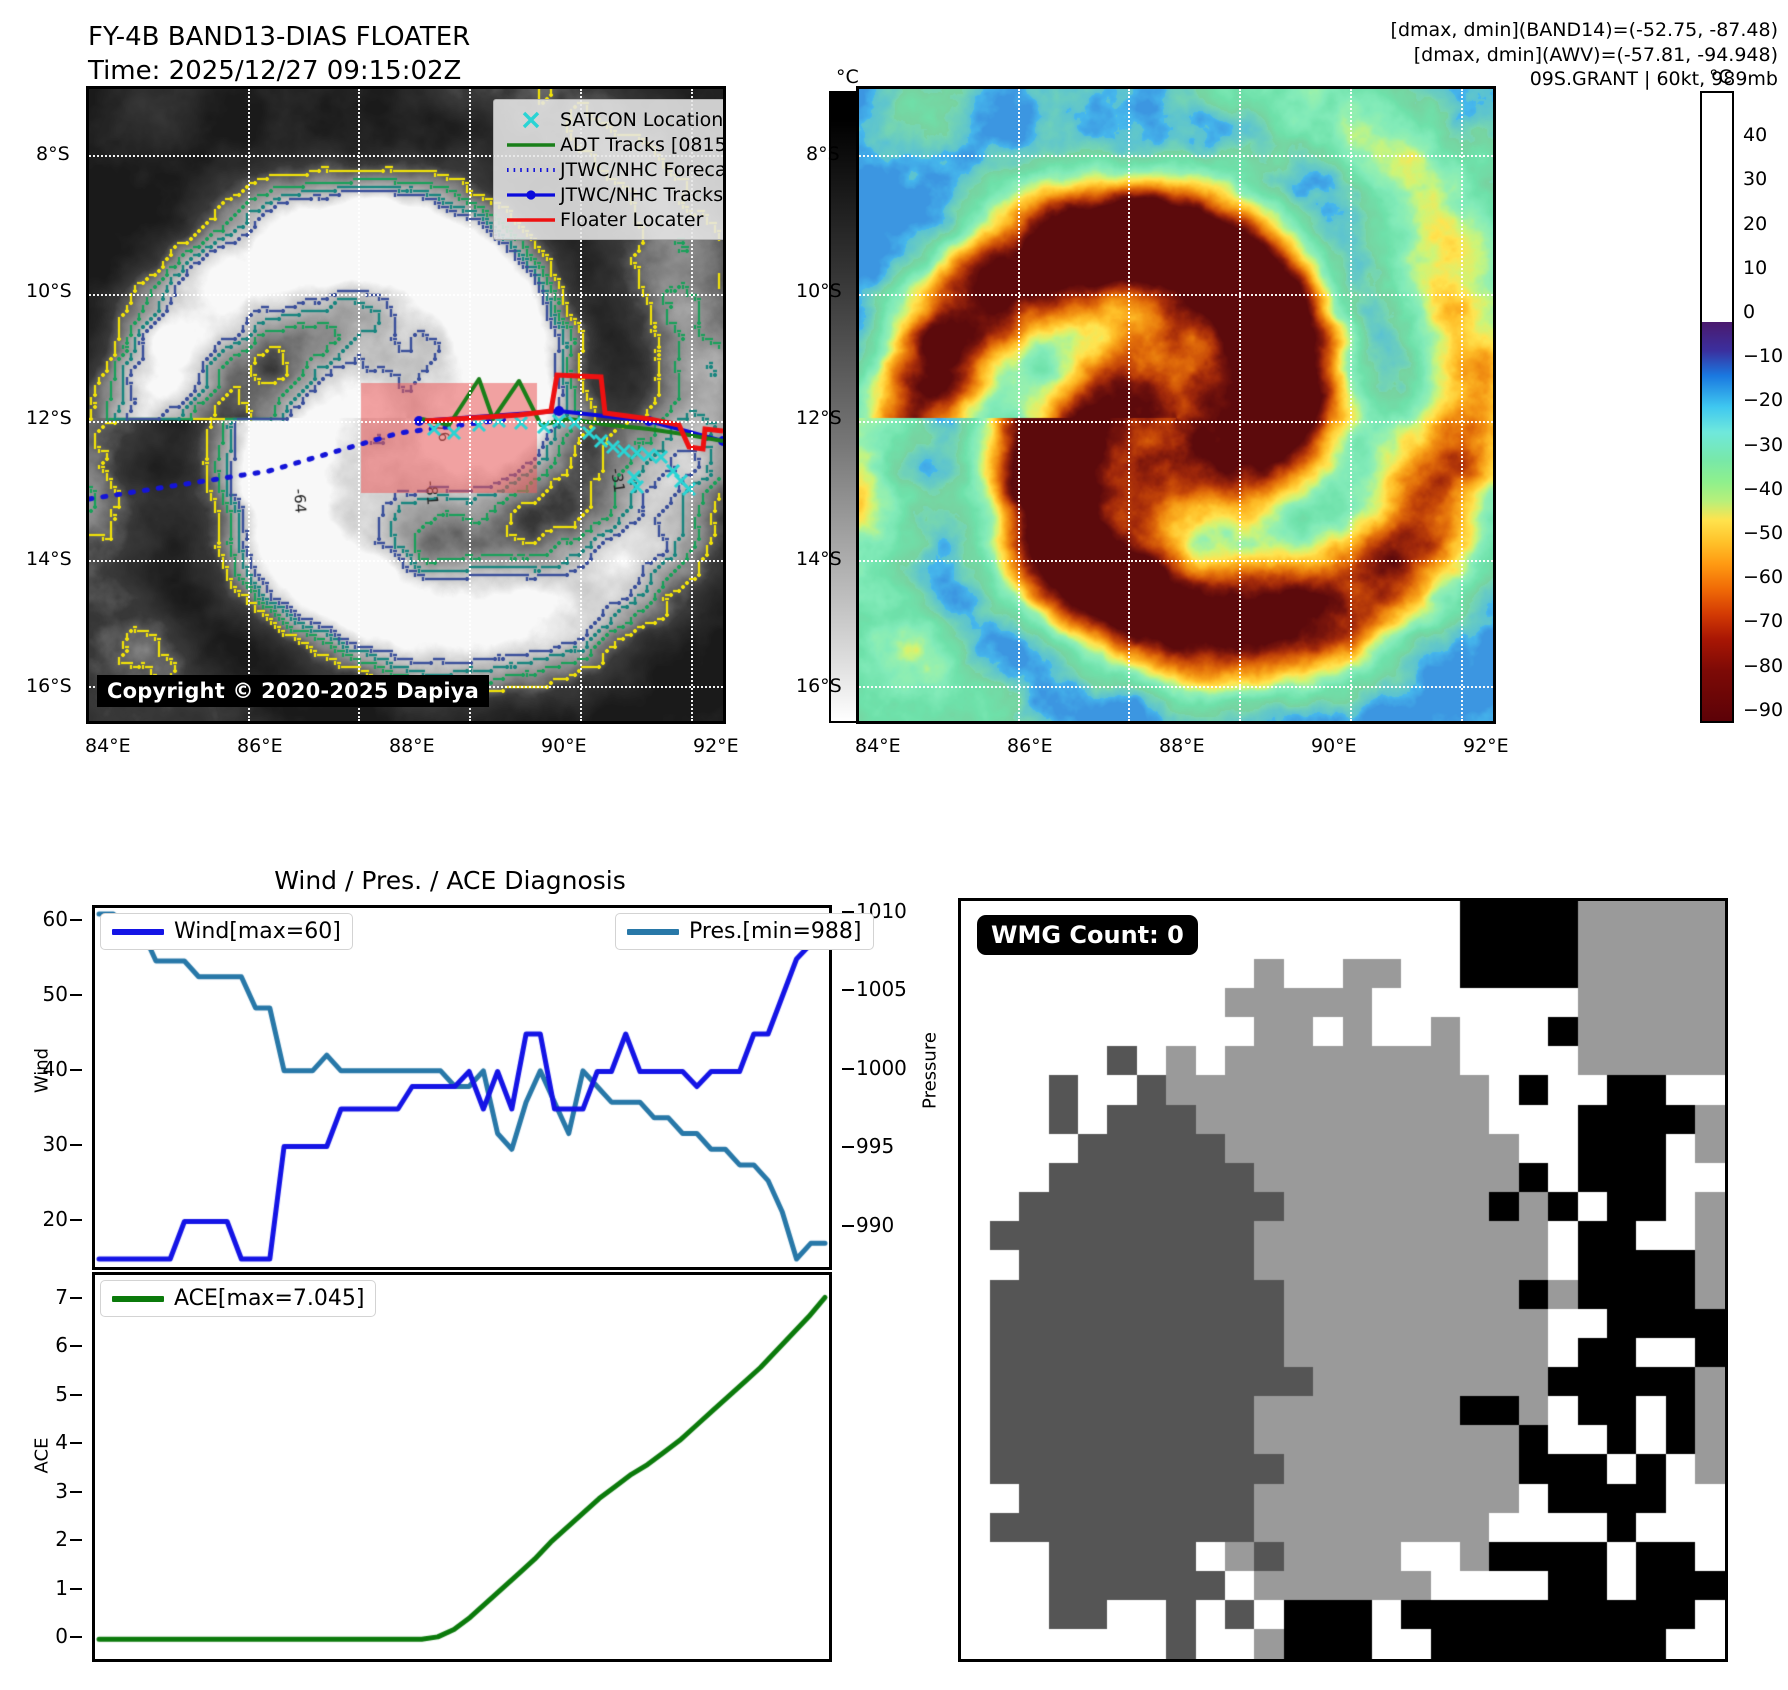  Describe the element at coordinates (1763, 577) in the screenshot. I see `colorbar-tick: −60` at that location.